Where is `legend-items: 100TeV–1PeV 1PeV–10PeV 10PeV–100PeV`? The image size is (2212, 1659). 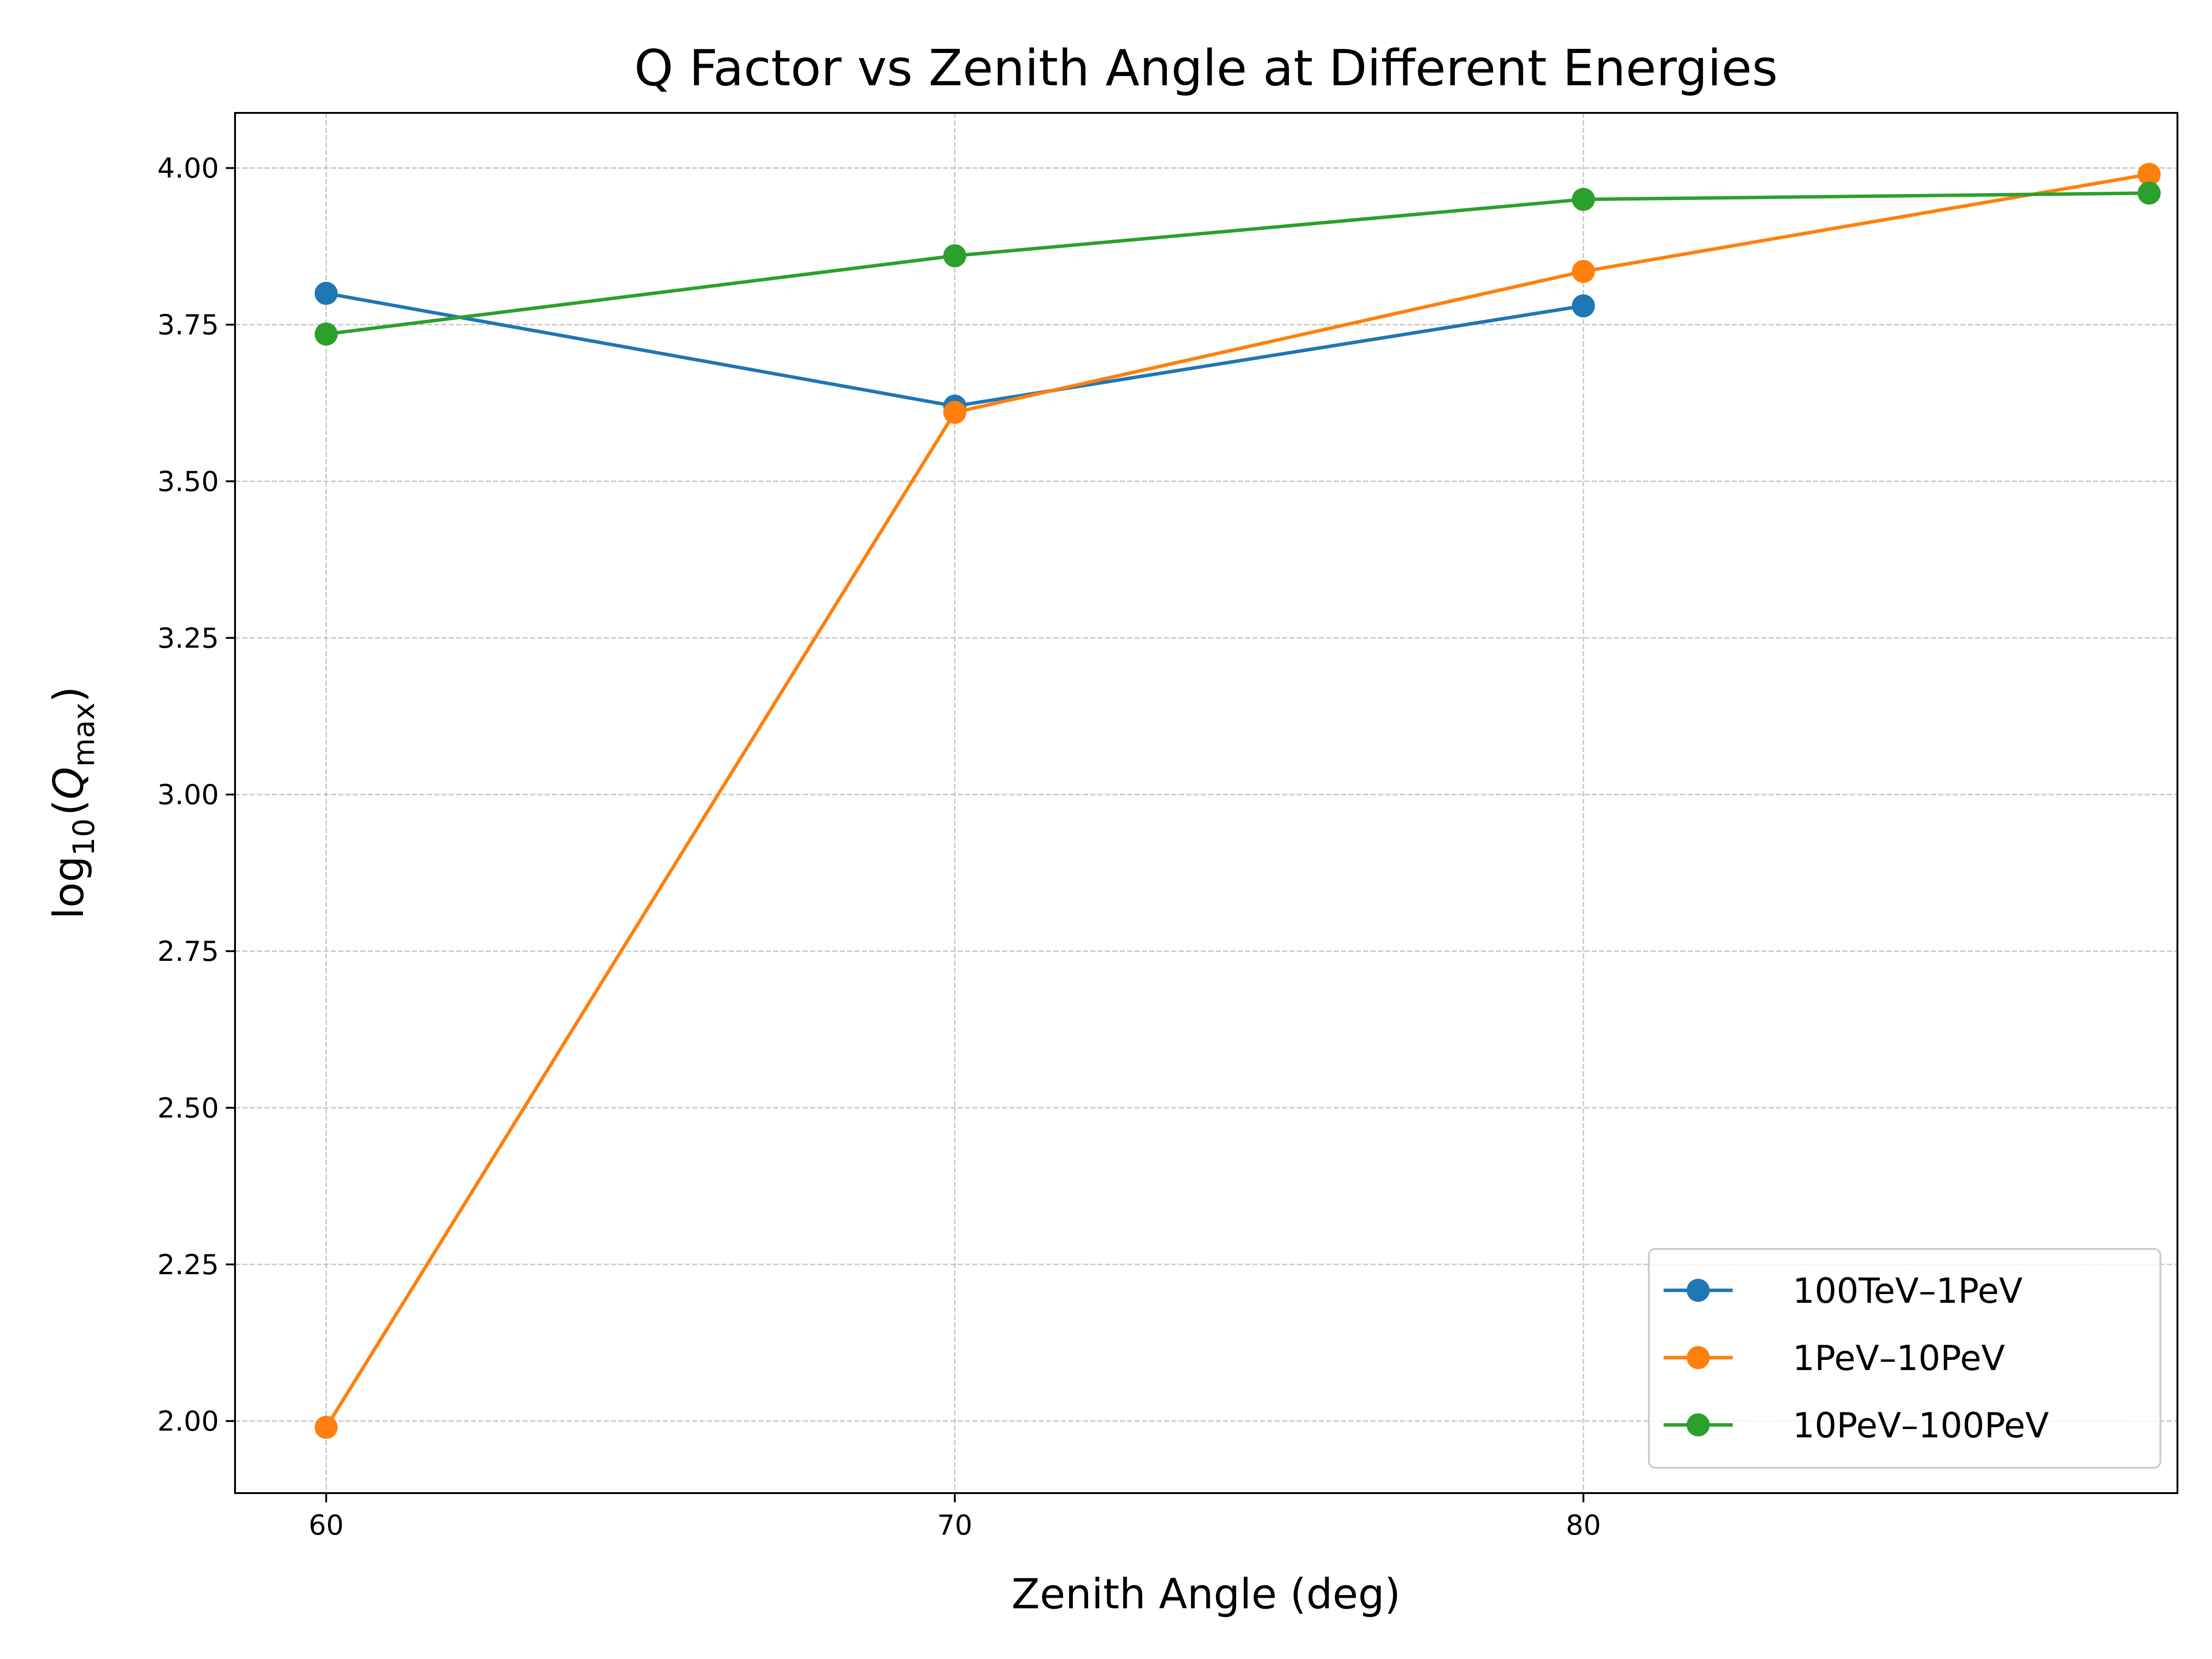
legend-items: 100TeV–1PeV 1PeV–10PeV 10PeV–100PeV is located at coordinates (1856, 1358).